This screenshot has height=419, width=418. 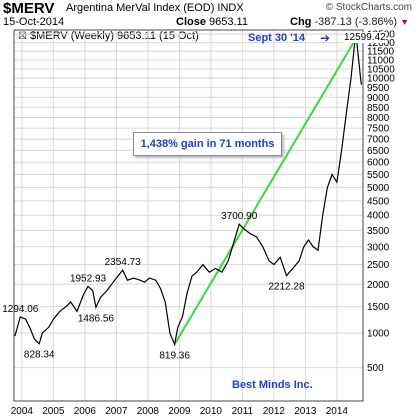 What do you see at coordinates (381, 52) in the screenshot?
I see `y-tick-label: 11500` at bounding box center [381, 52].